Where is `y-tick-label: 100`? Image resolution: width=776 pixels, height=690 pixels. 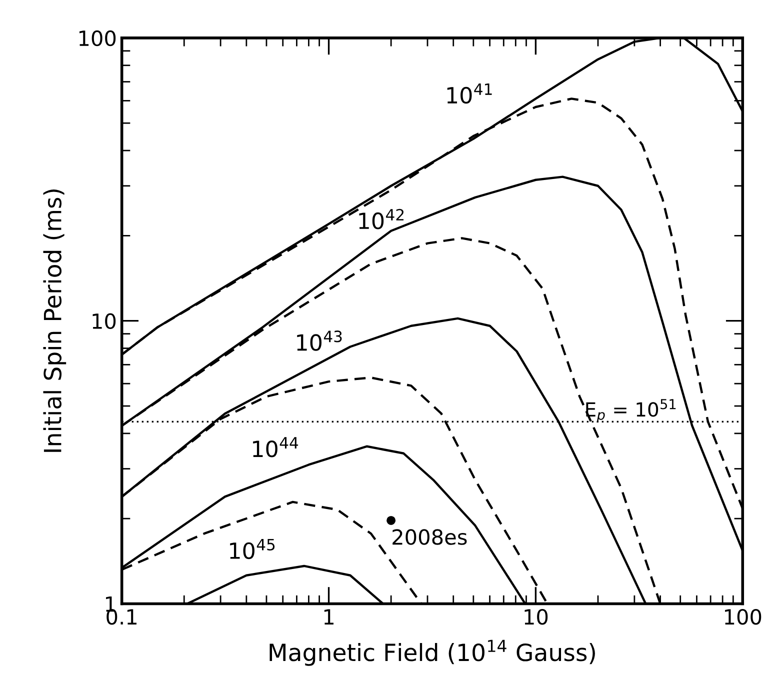 y-tick-label: 100 is located at coordinates (97, 38).